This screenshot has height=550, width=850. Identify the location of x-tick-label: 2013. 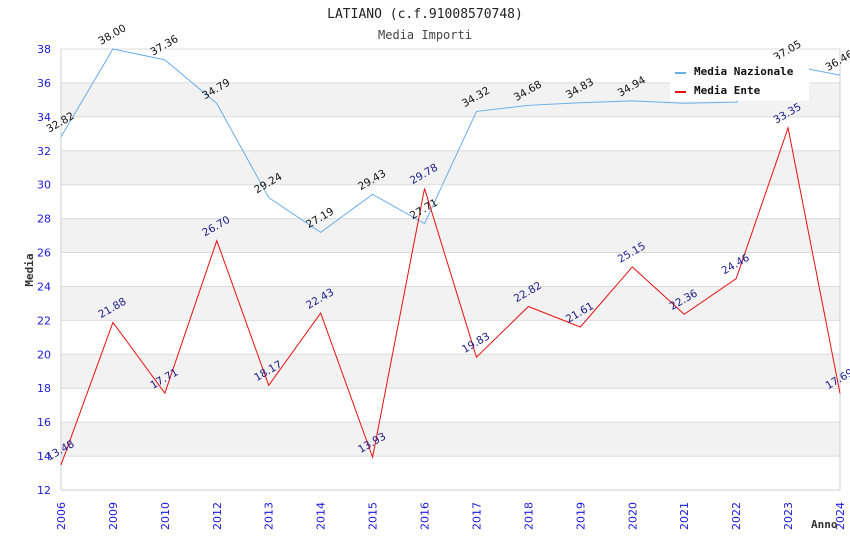
(269, 516).